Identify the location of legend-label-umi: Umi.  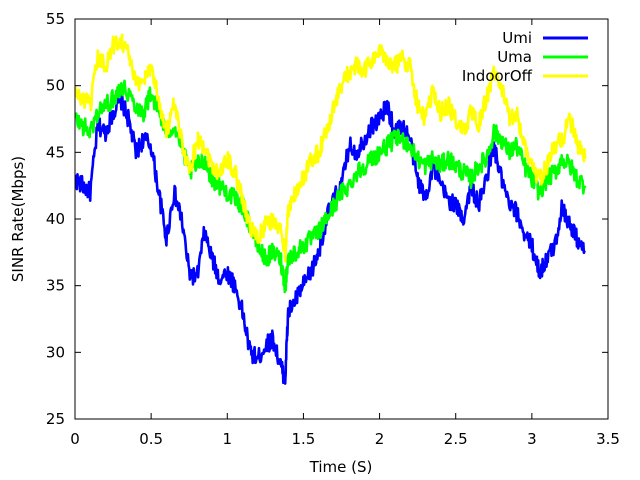
(517, 38).